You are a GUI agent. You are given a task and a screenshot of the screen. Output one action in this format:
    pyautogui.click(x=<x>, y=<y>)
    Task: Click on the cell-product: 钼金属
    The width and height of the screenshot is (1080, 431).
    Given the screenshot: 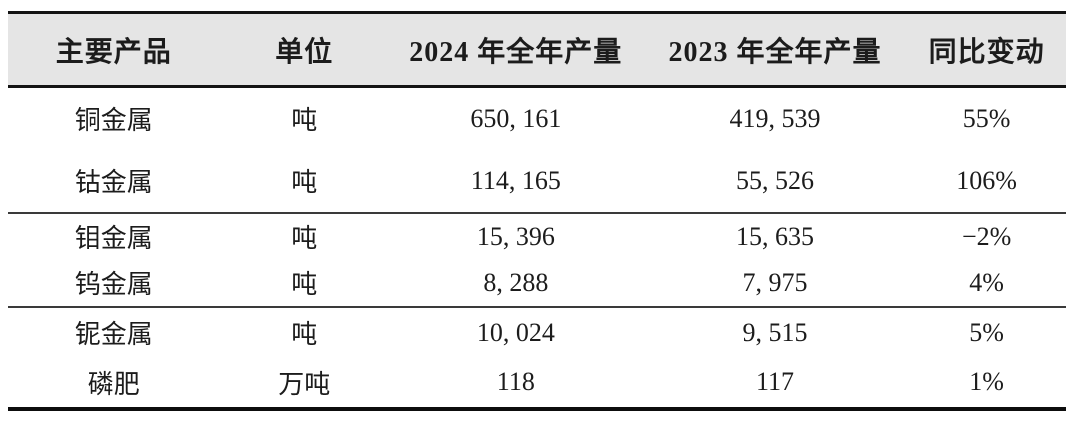 What is the action you would take?
    pyautogui.click(x=113, y=238)
    